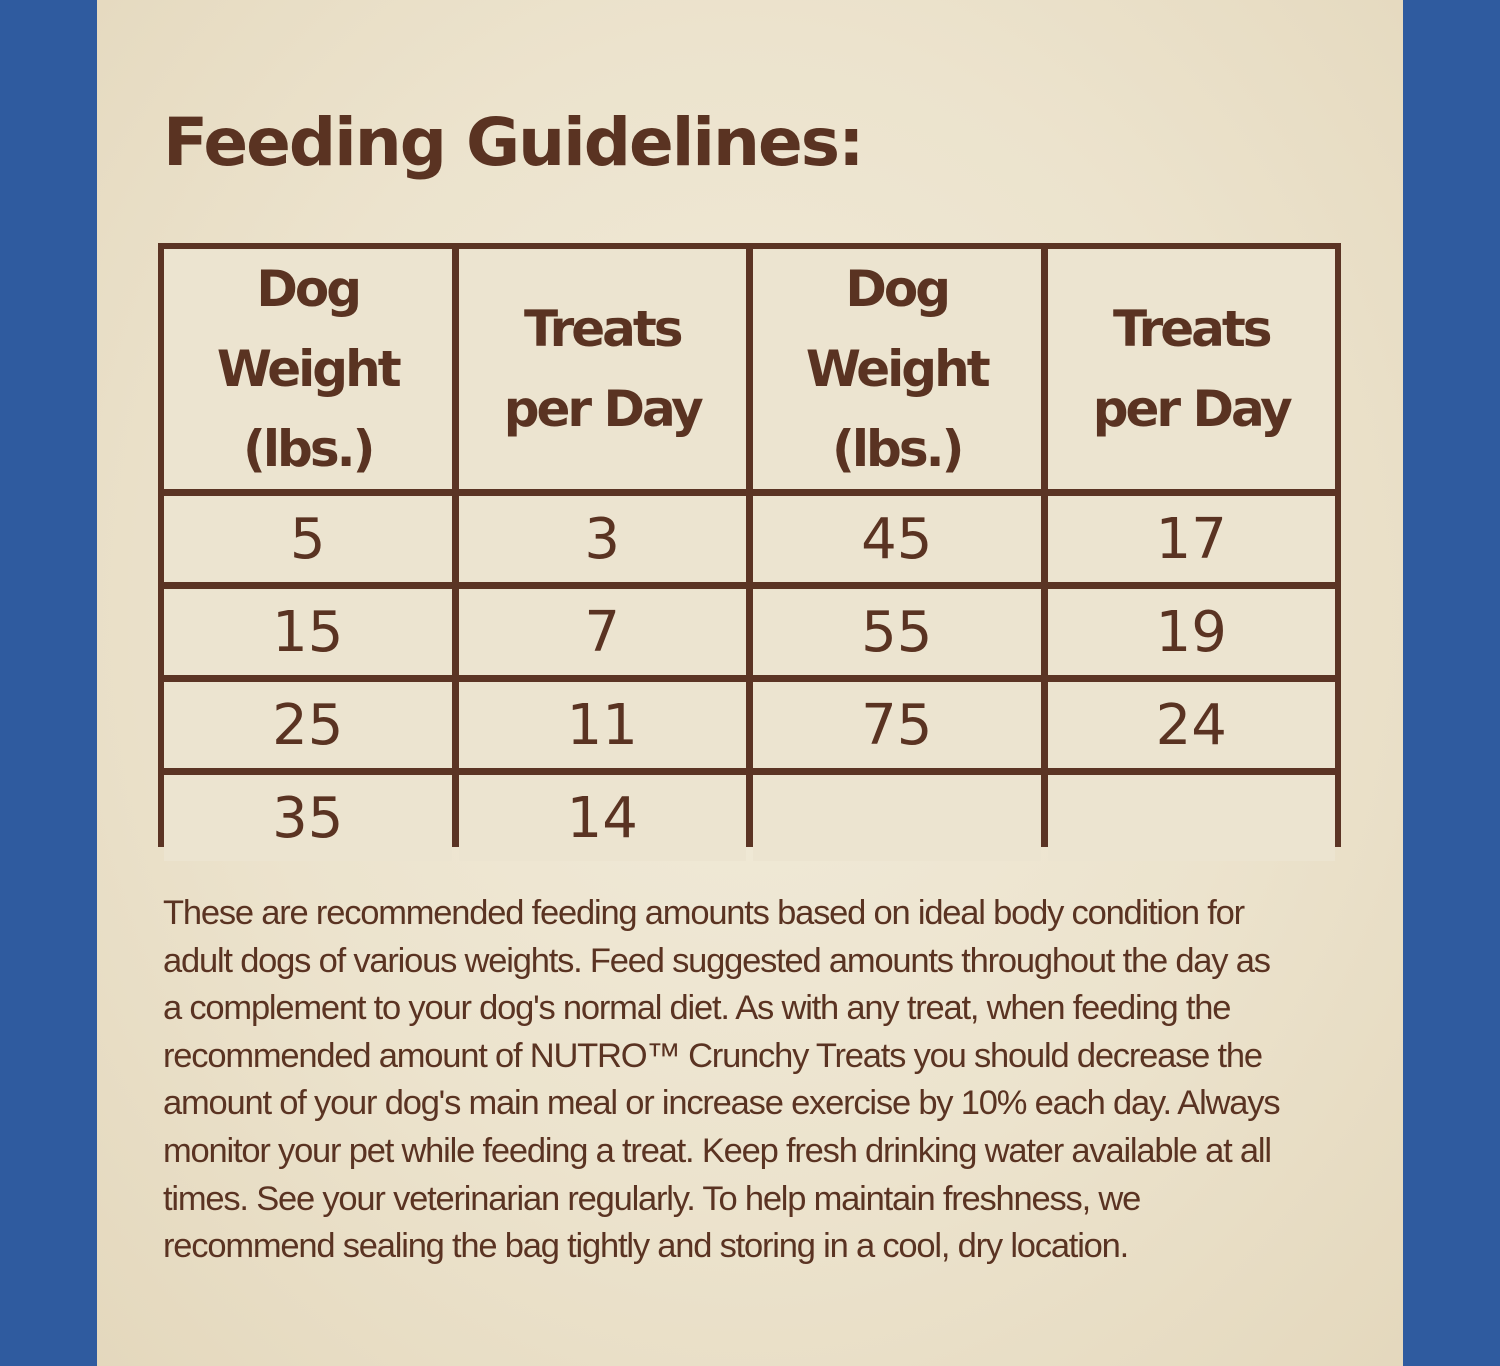  Describe the element at coordinates (1191, 725) in the screenshot. I see `table-cell: 24` at that location.